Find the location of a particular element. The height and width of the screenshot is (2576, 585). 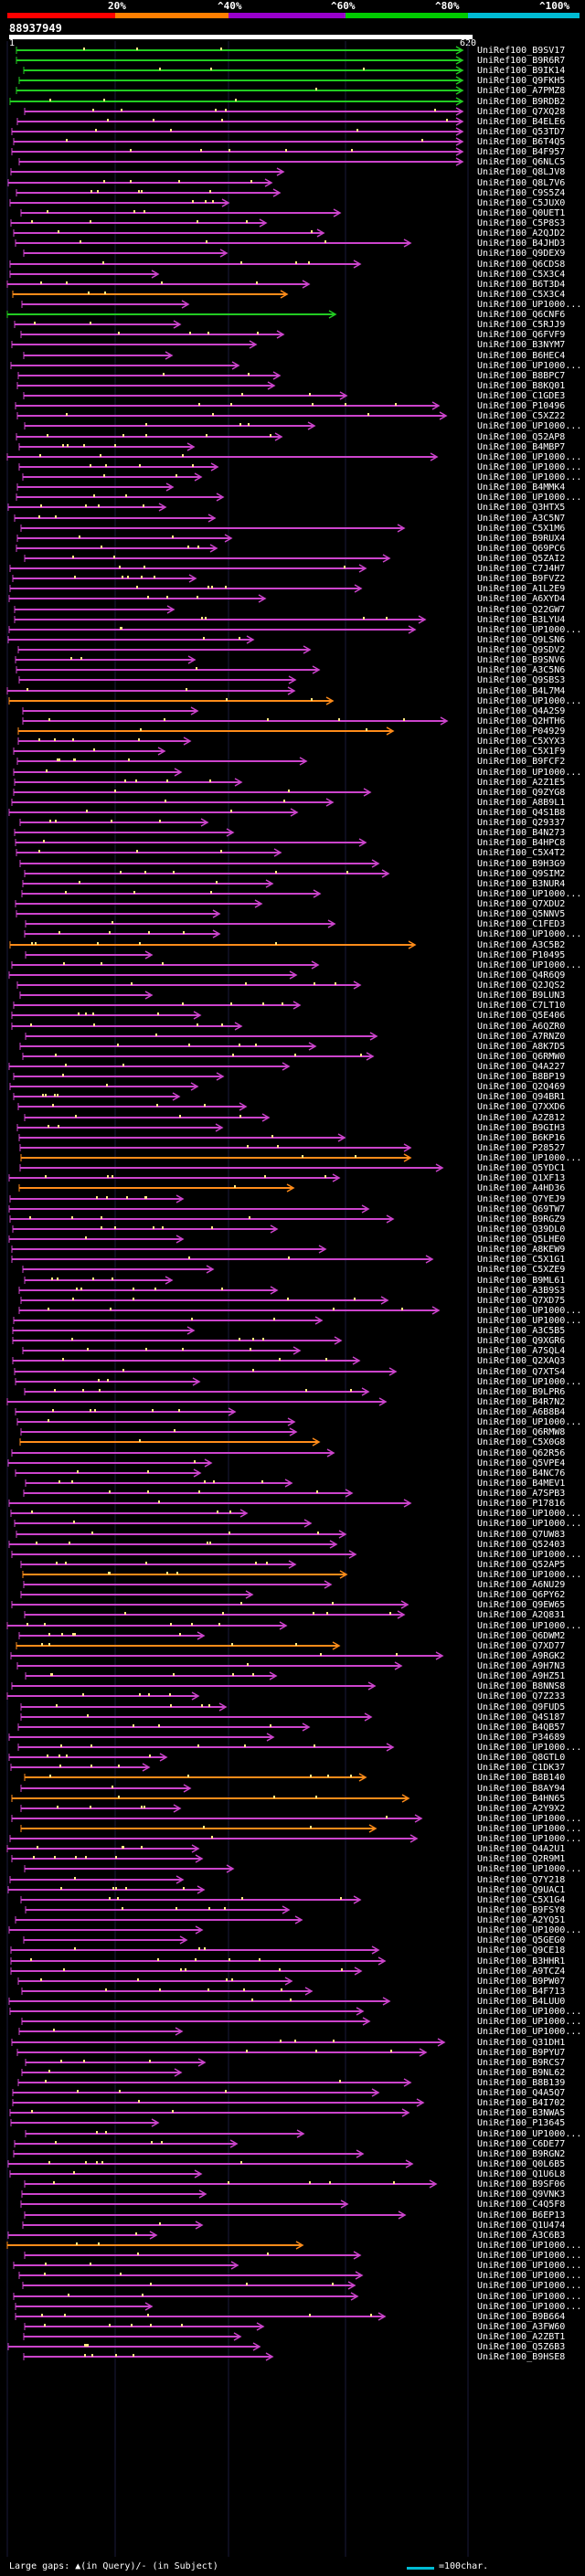

hit-label: UniRef100_Q9VNK3 is located at coordinates (521, 2194).